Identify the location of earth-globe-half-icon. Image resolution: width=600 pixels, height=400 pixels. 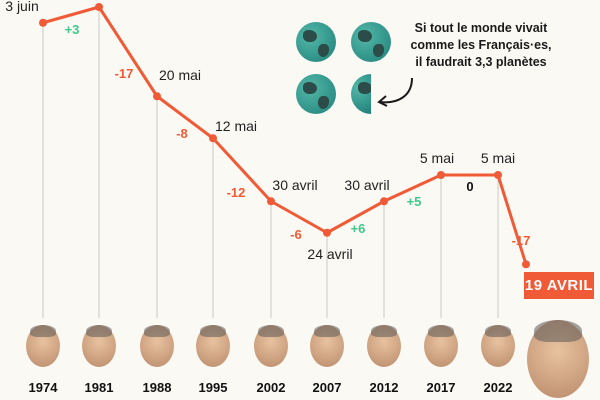
(361, 94).